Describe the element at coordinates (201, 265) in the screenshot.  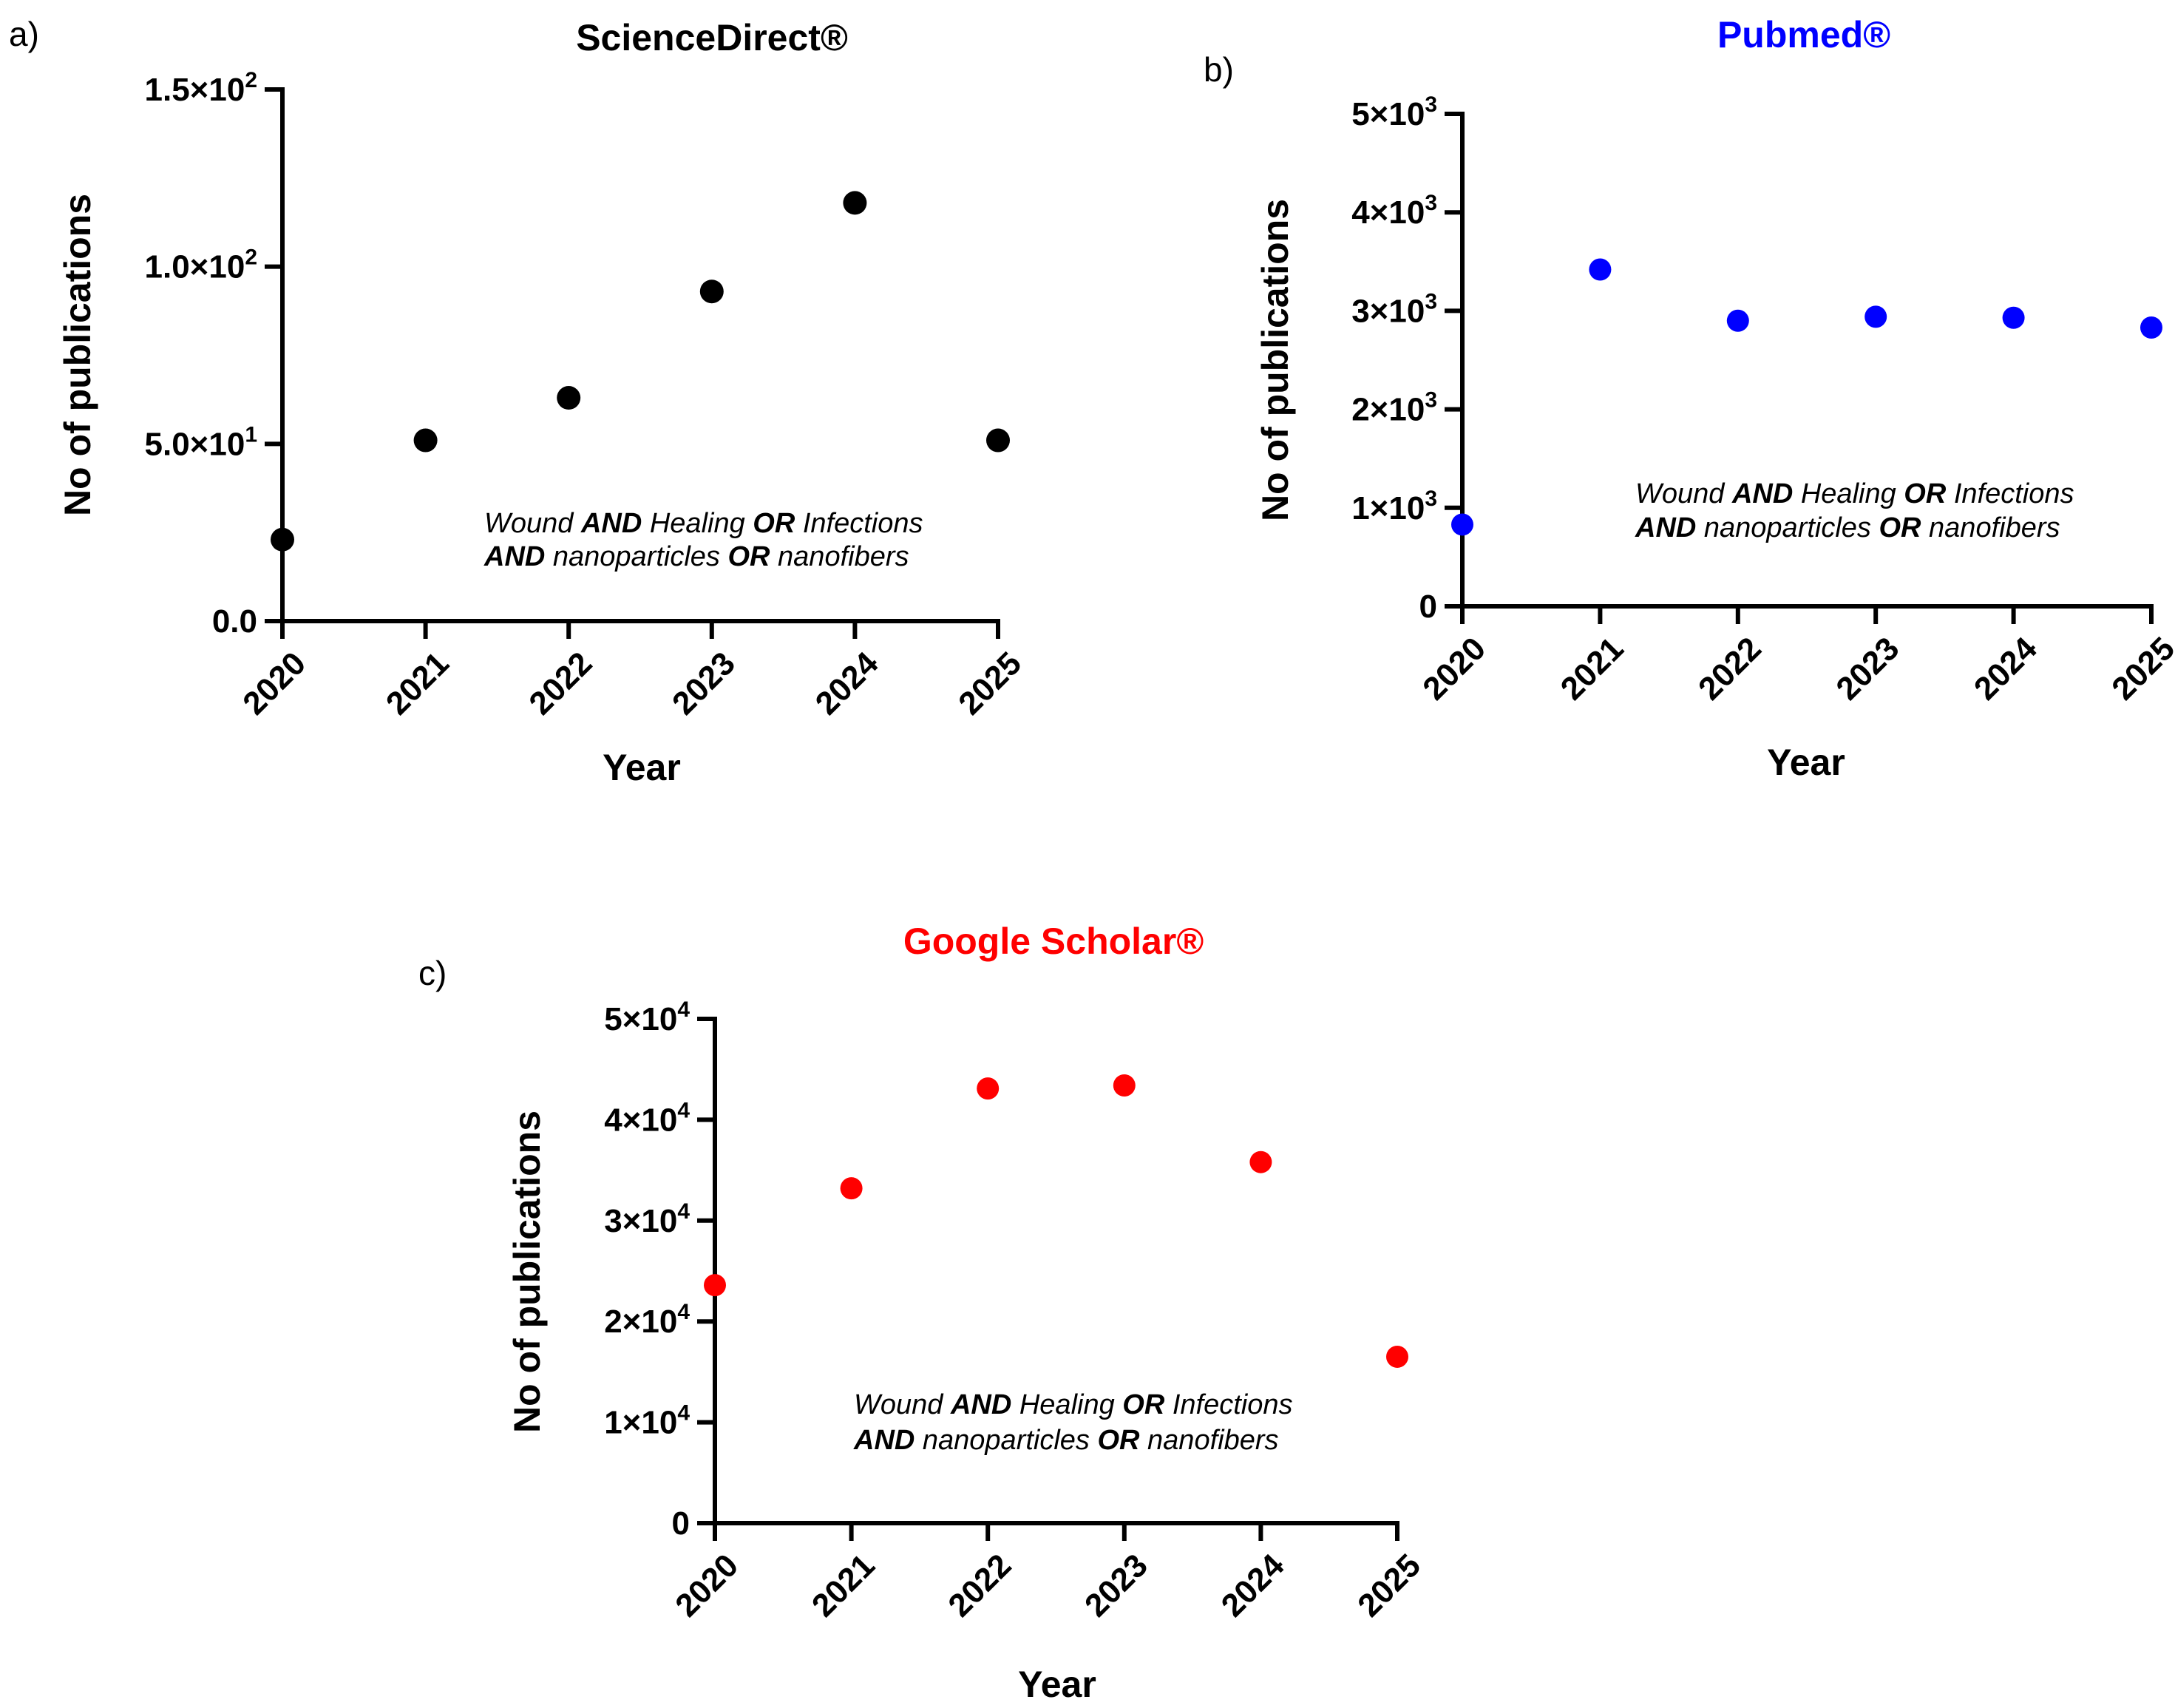
I see `y-tick-label: 1.0×10²` at that location.